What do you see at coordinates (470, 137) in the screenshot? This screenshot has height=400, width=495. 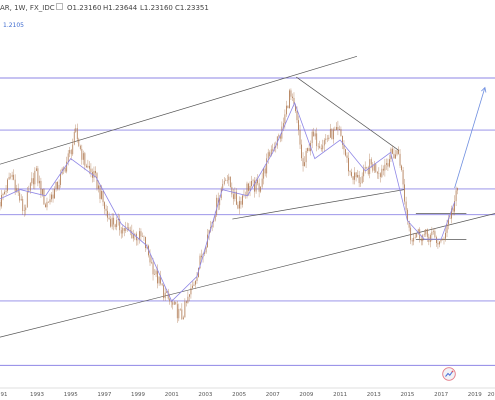 I see `projection-arrow` at bounding box center [470, 137].